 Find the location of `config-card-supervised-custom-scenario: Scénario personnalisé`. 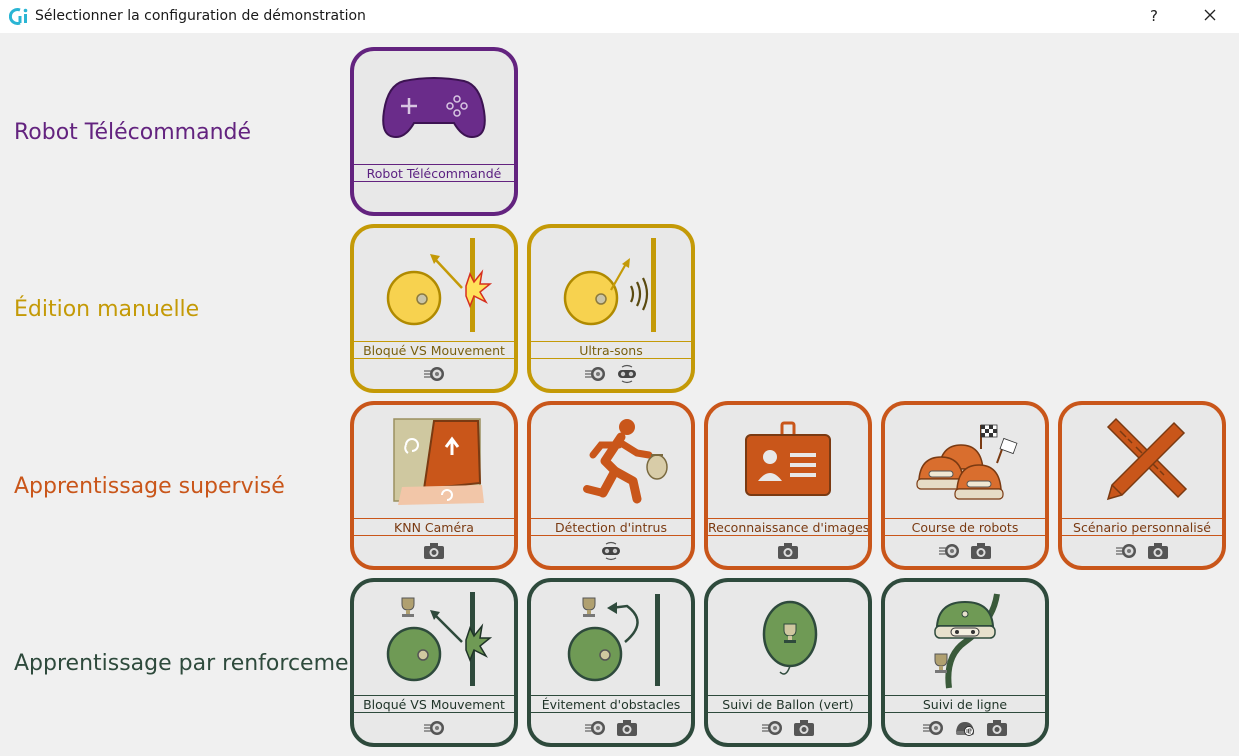

config-card-supervised-custom-scenario: Scénario personnalisé is located at coordinates (1142, 485).